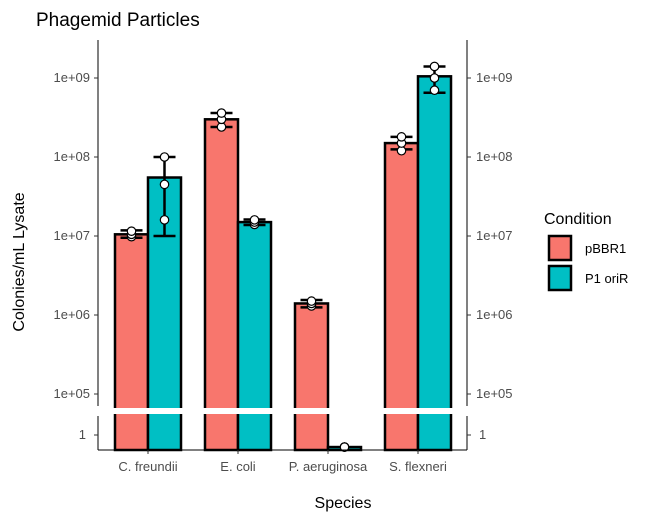  Describe the element at coordinates (282, 411) in the screenshot. I see `axis-break-band` at that location.